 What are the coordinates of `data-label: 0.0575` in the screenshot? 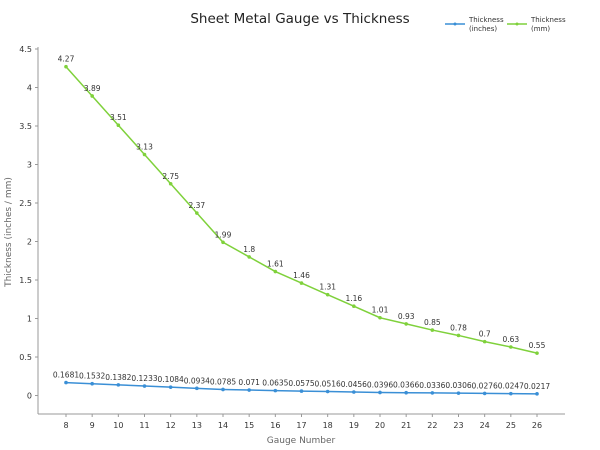 It's located at (301, 383).